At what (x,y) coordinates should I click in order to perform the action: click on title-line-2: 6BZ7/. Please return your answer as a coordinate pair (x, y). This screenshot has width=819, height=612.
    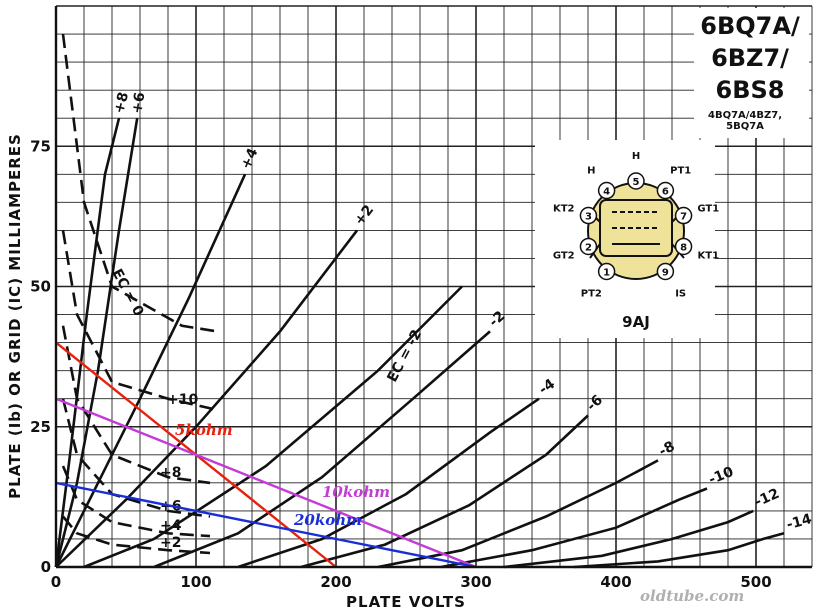
    Looking at the image, I should click on (750, 58).